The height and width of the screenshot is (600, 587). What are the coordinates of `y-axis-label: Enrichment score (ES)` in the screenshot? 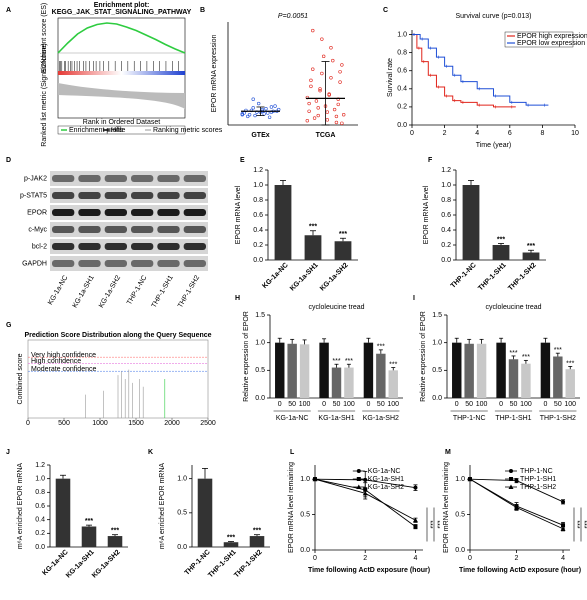 It's located at (44, 38).